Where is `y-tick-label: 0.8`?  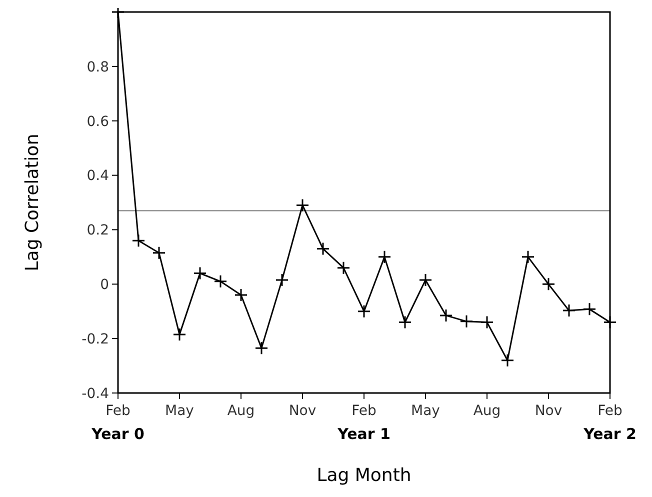 y-tick-label: 0.8 is located at coordinates (97, 67).